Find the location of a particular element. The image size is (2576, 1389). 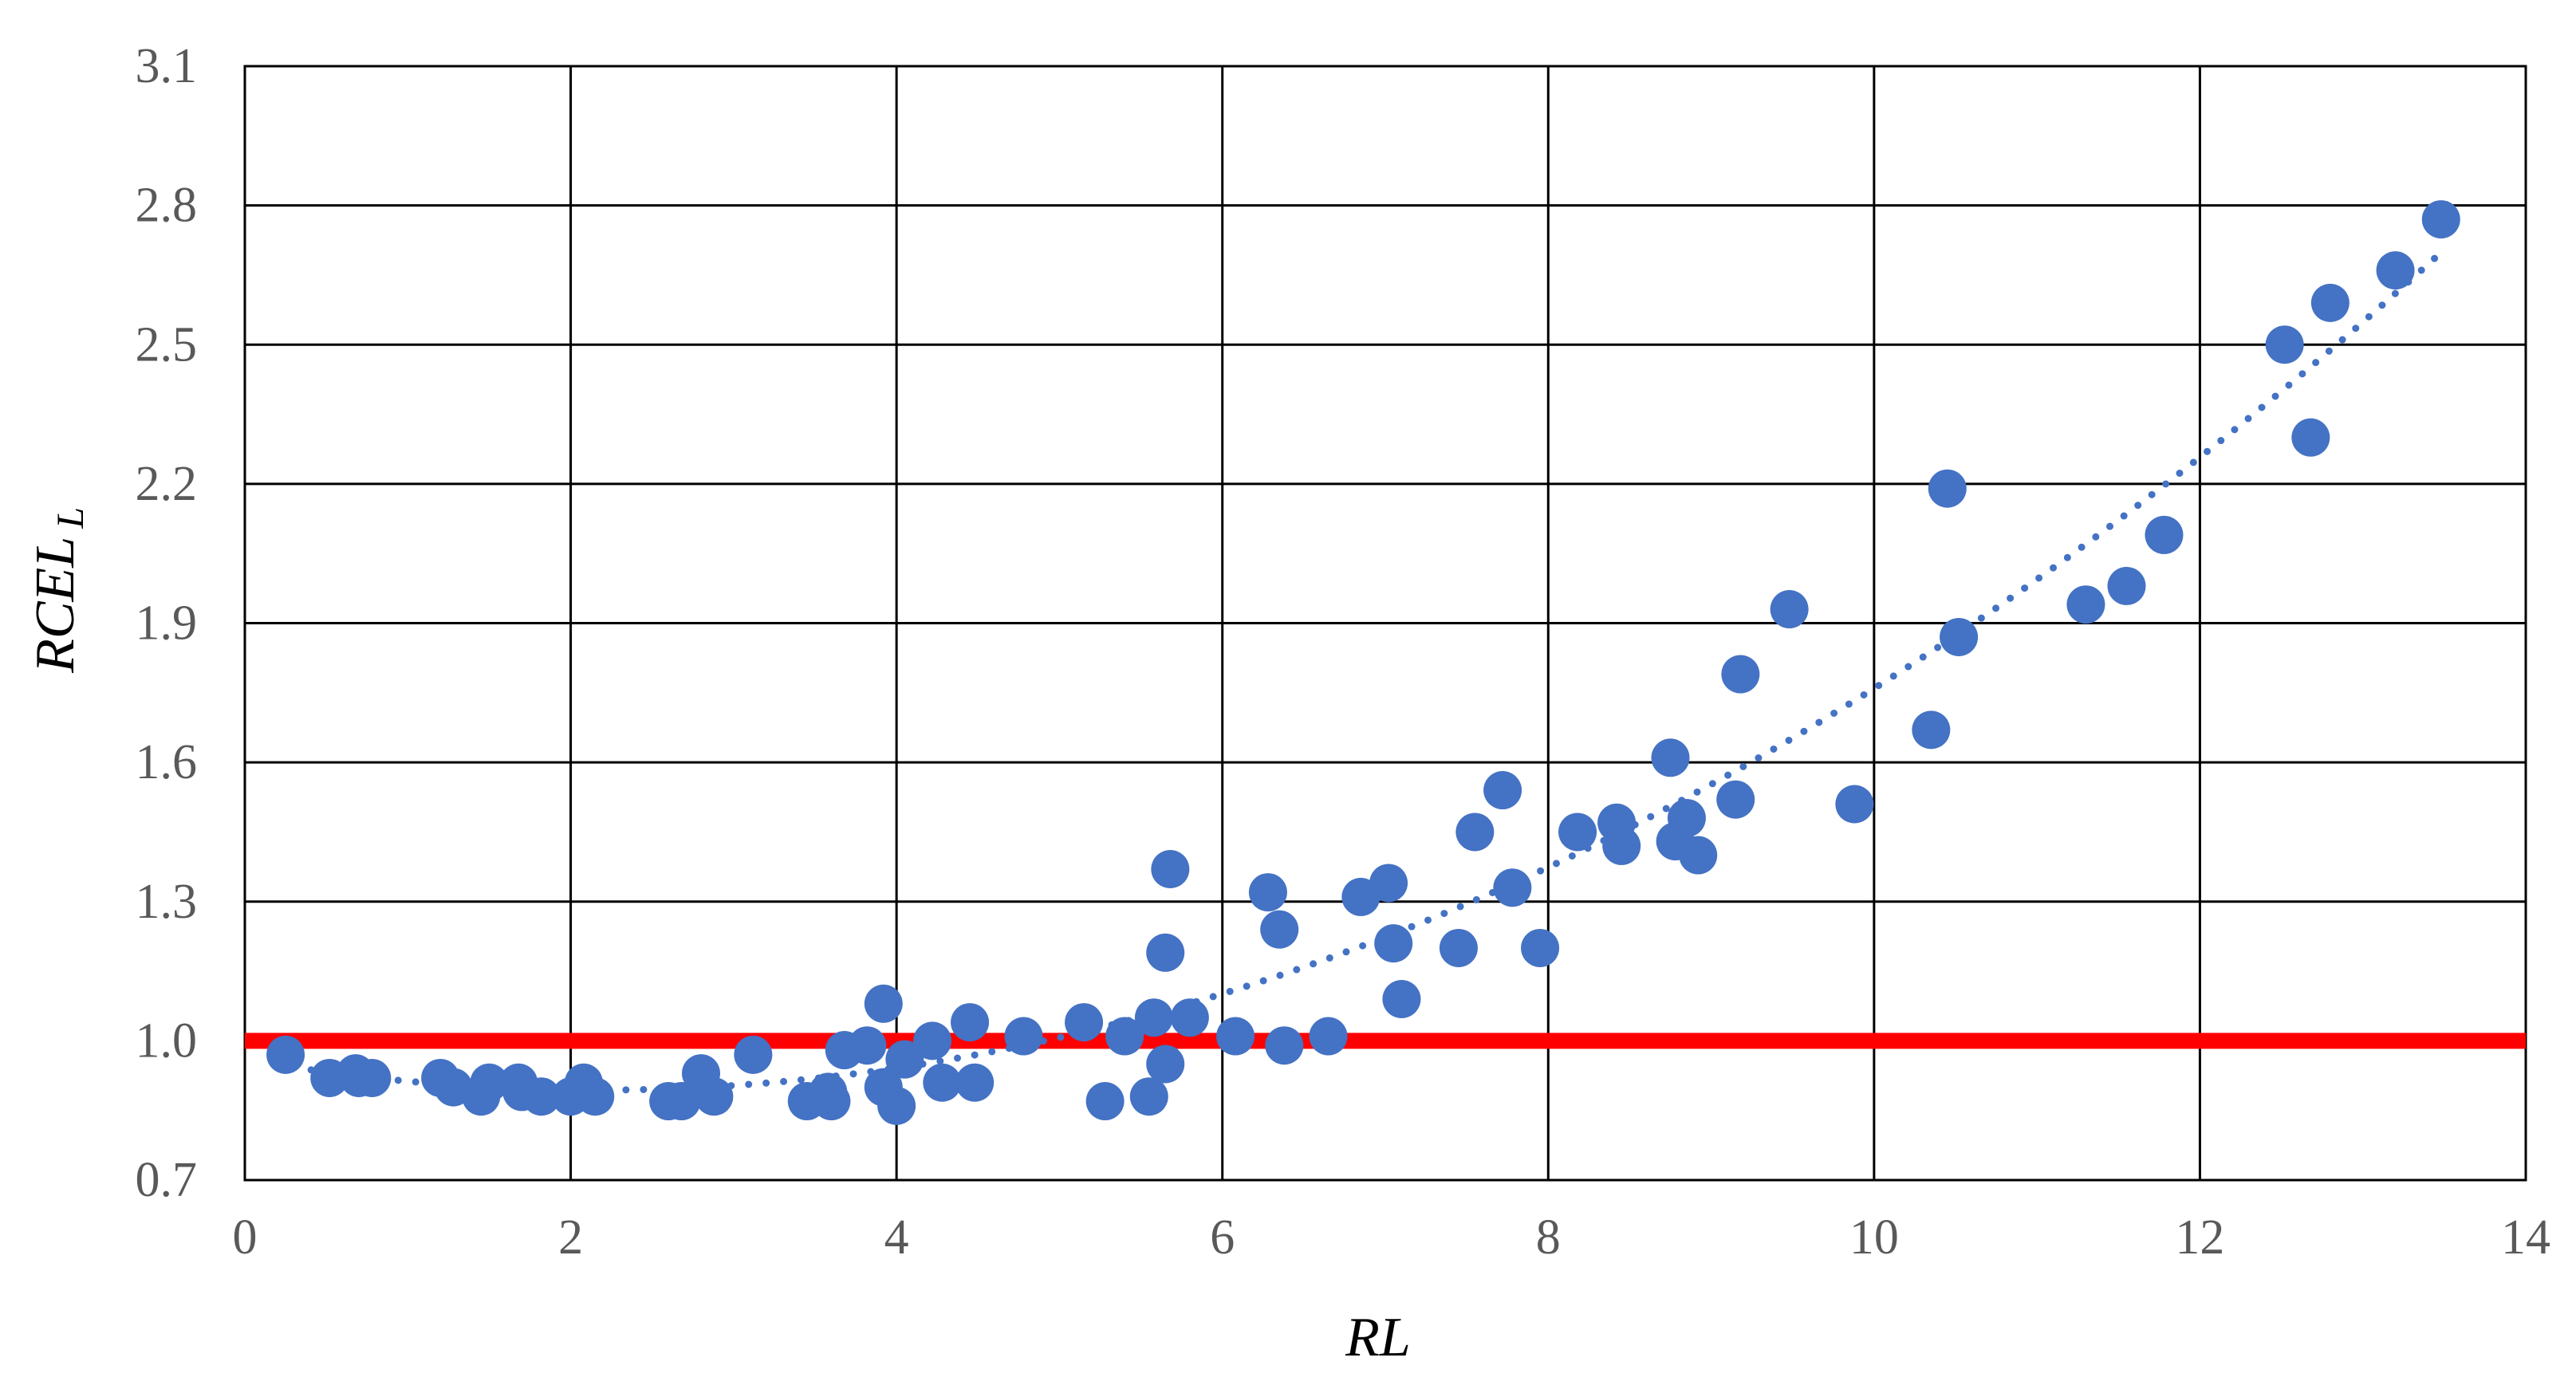

y-tick-label: 3.1 is located at coordinates (167, 66).